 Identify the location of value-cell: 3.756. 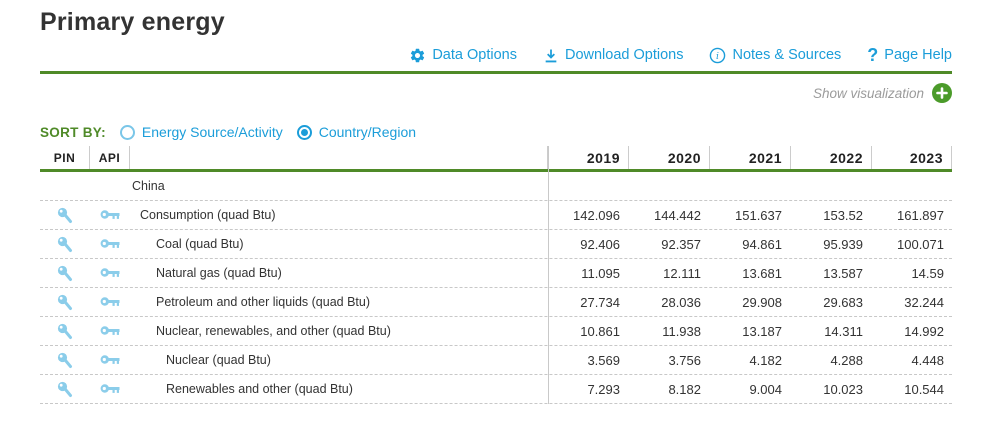
(684, 360).